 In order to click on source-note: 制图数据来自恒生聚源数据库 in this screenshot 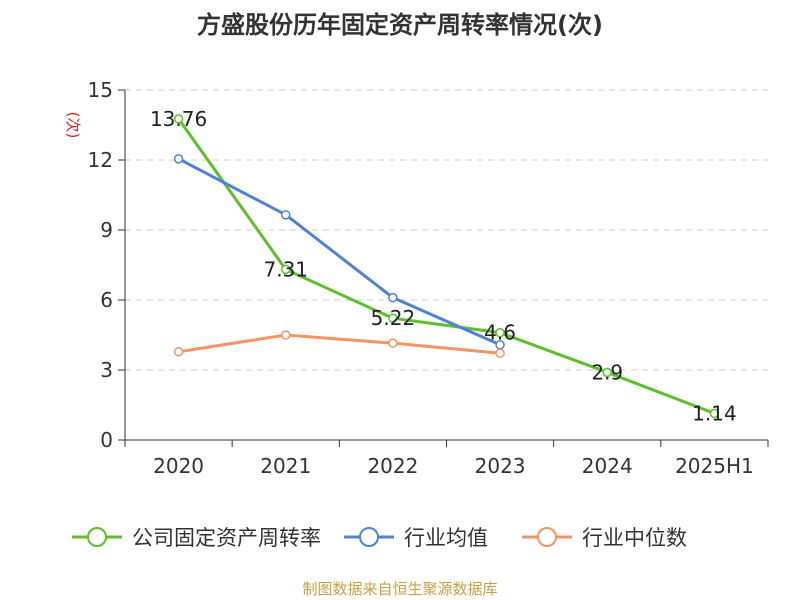, I will do `click(399, 589)`.